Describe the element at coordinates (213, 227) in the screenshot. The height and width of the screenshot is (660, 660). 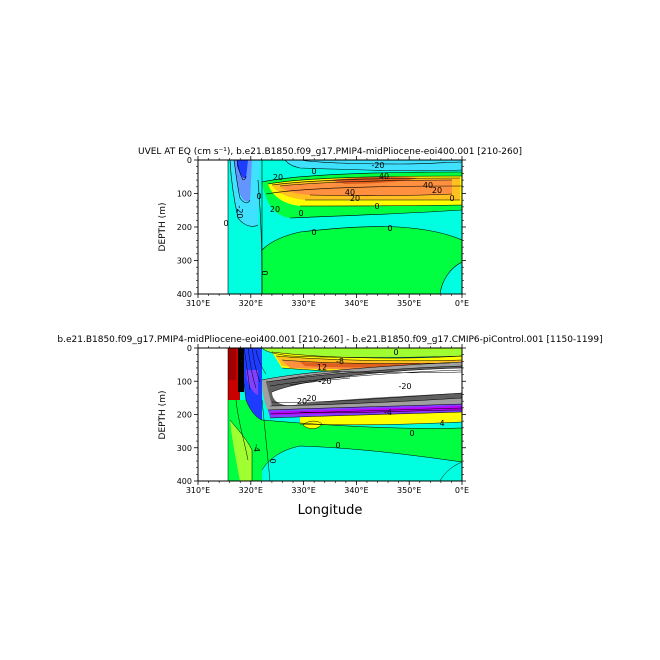
I see `upper-land-mask` at that location.